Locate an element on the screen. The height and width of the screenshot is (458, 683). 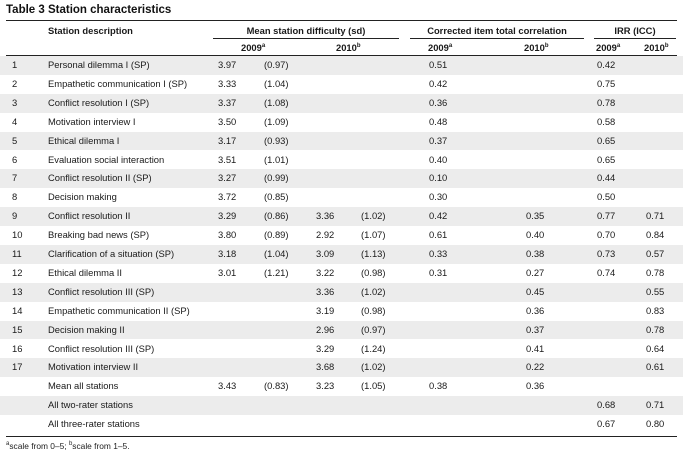
irr-2010-cell: 0.78 is located at coordinates (655, 272).